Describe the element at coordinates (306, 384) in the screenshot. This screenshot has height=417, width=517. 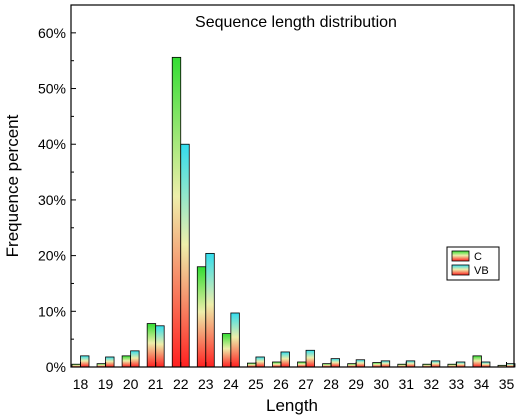
I see `x-tick-label: 27` at that location.